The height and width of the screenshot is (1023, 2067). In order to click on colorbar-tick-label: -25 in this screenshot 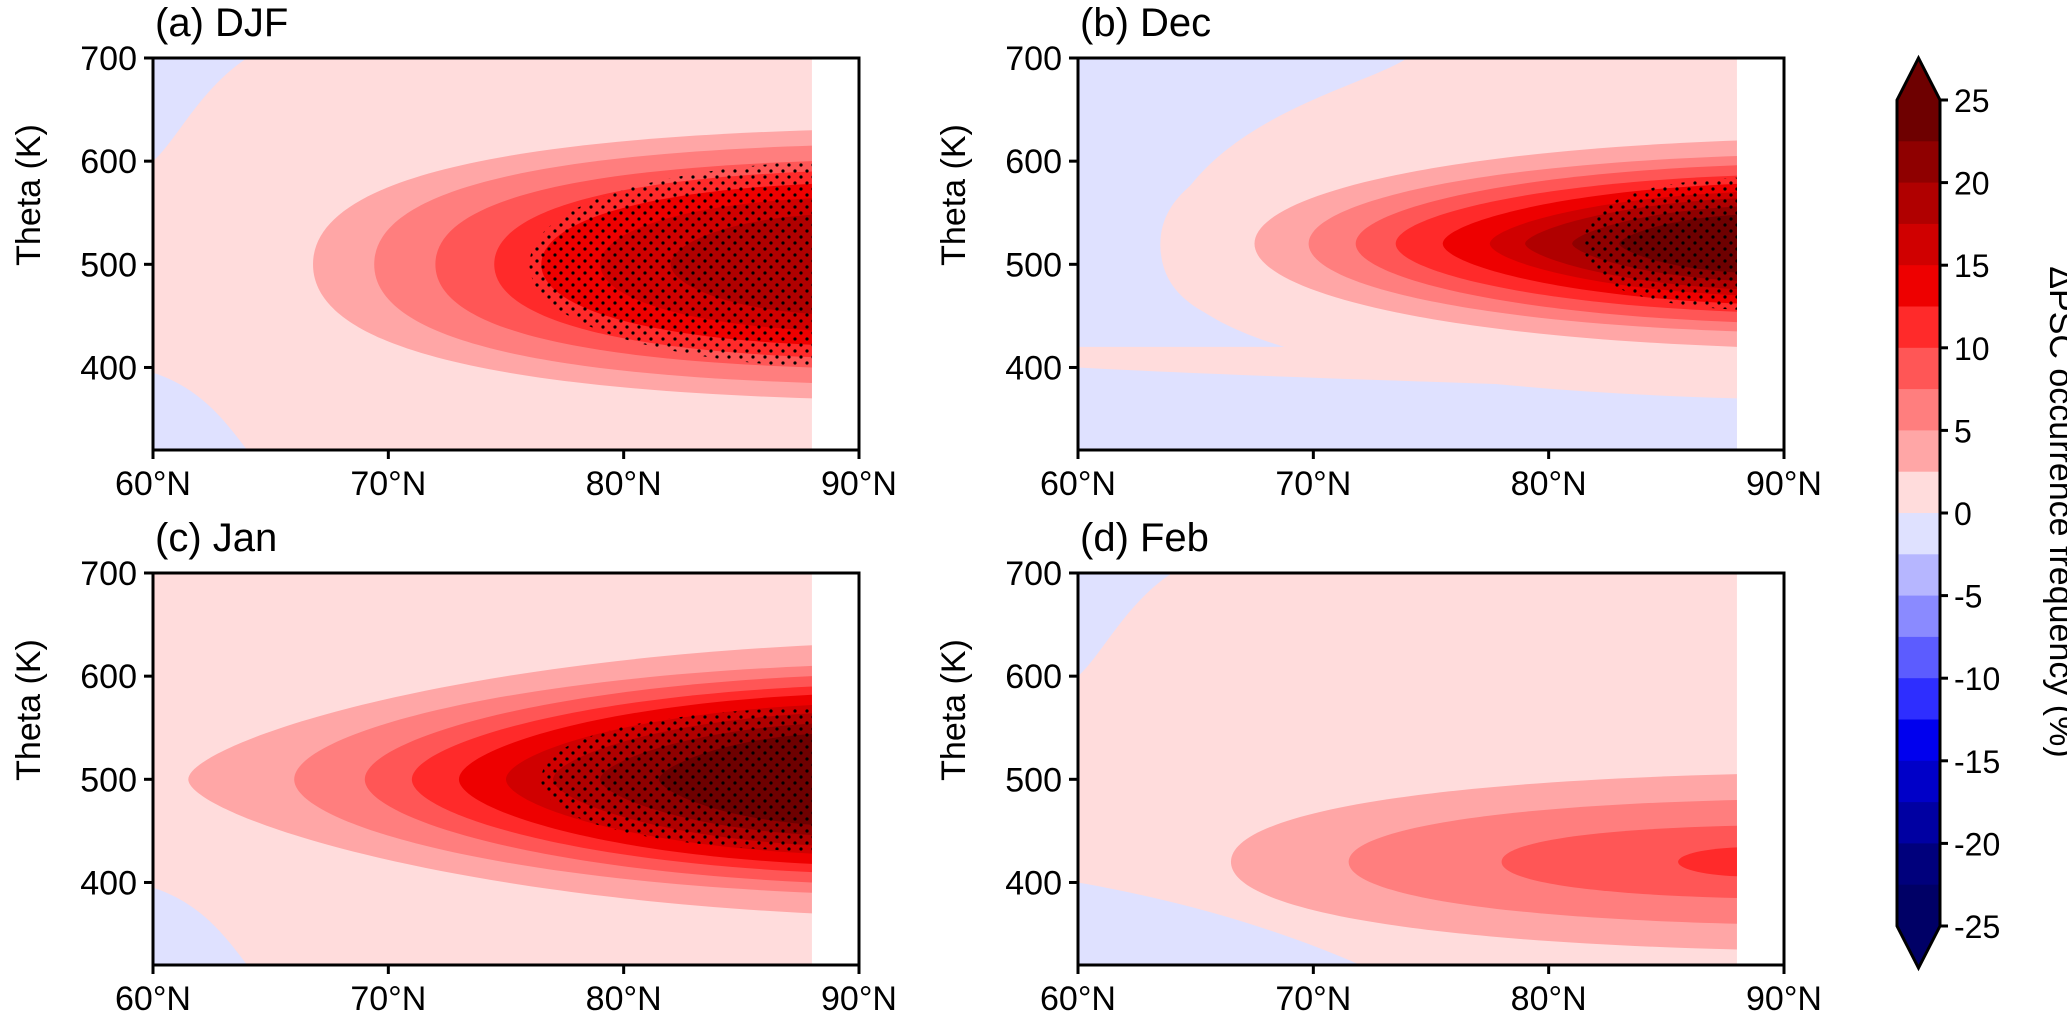, I will do `click(1977, 927)`.